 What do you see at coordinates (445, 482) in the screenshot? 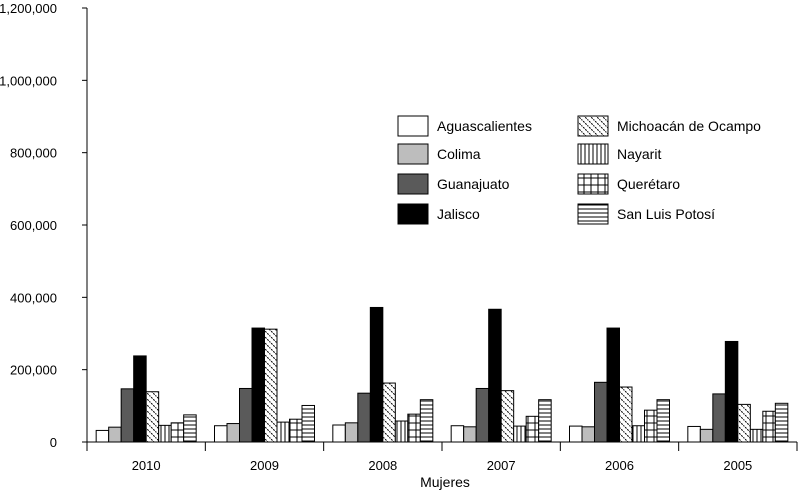
I see `x-axis-title: Mujeres` at bounding box center [445, 482].